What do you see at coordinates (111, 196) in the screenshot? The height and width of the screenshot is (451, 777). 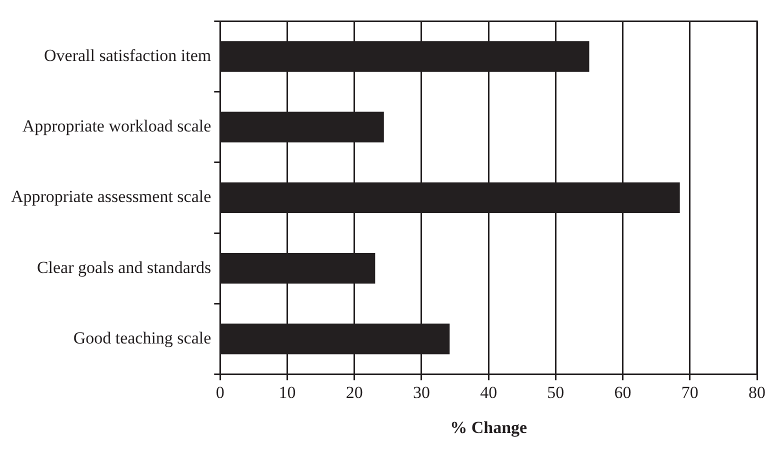 I see `y-tick-label: Appropriate assessment scale` at bounding box center [111, 196].